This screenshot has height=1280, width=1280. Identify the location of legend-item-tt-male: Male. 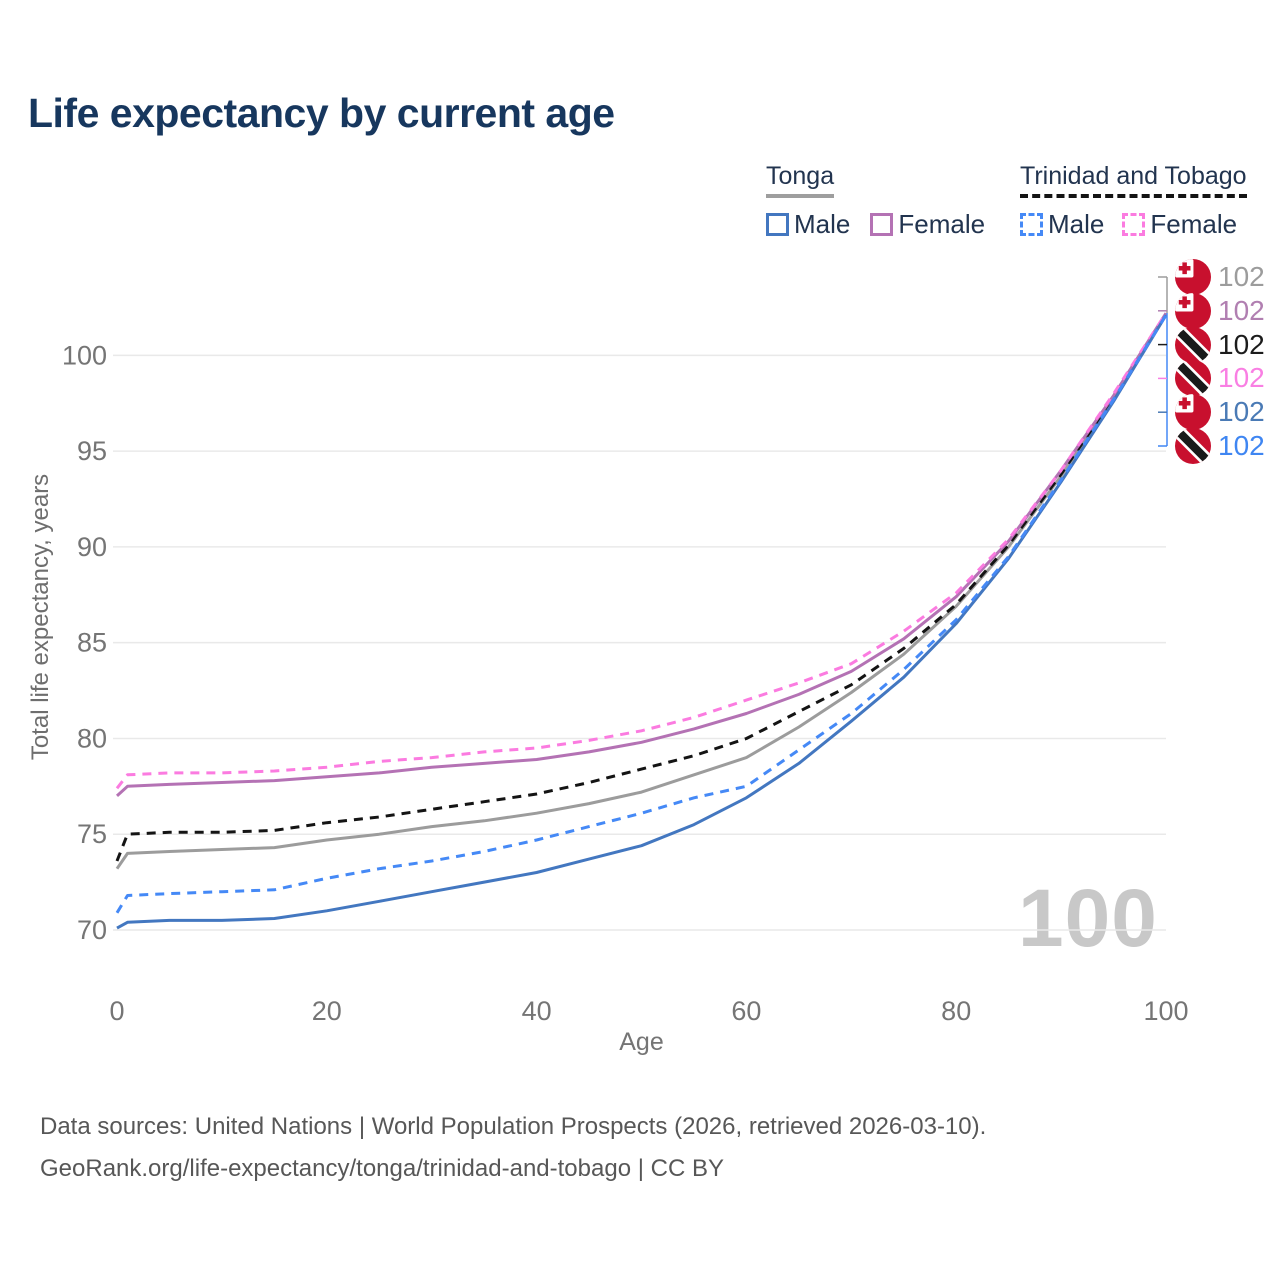
(1062, 224).